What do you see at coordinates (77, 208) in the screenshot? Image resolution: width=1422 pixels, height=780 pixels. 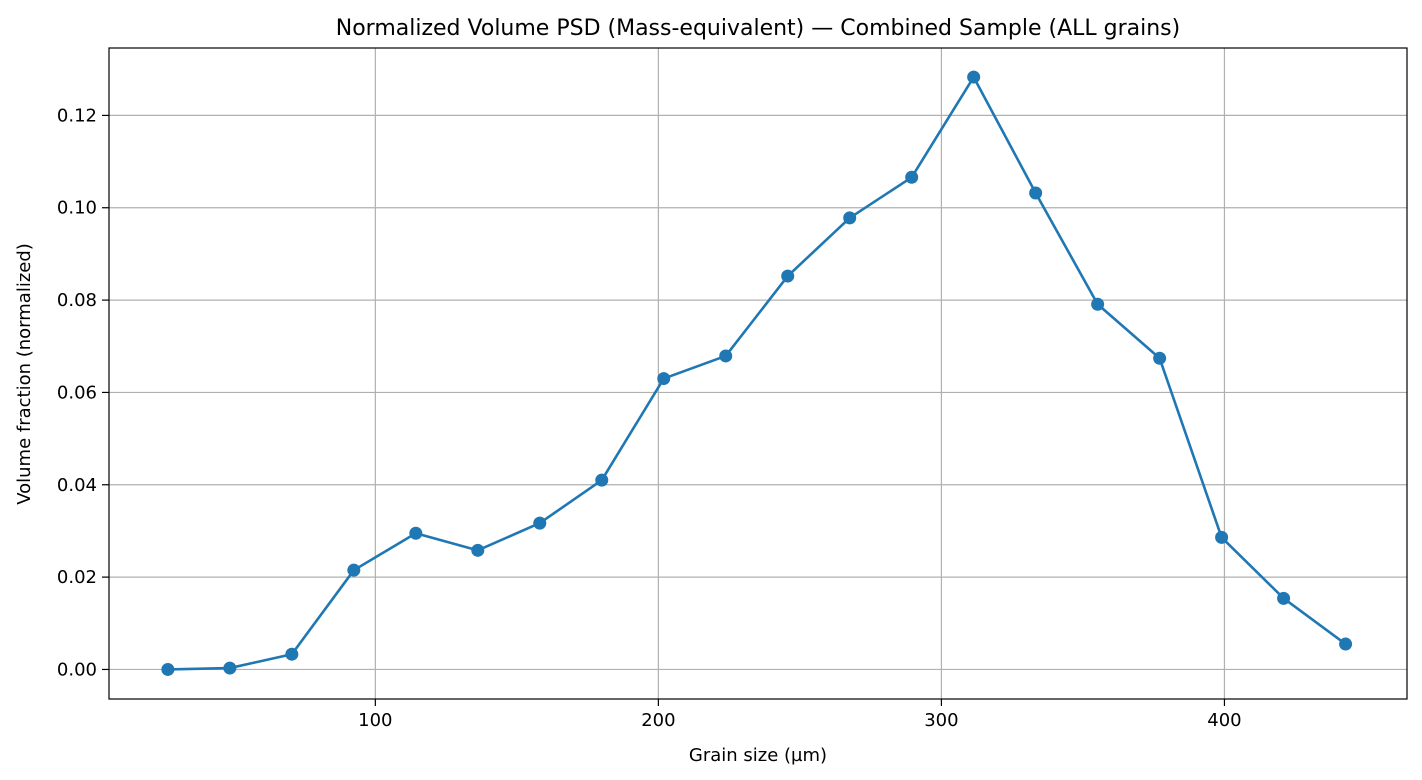 I see `y-tick-label: 0.10` at bounding box center [77, 208].